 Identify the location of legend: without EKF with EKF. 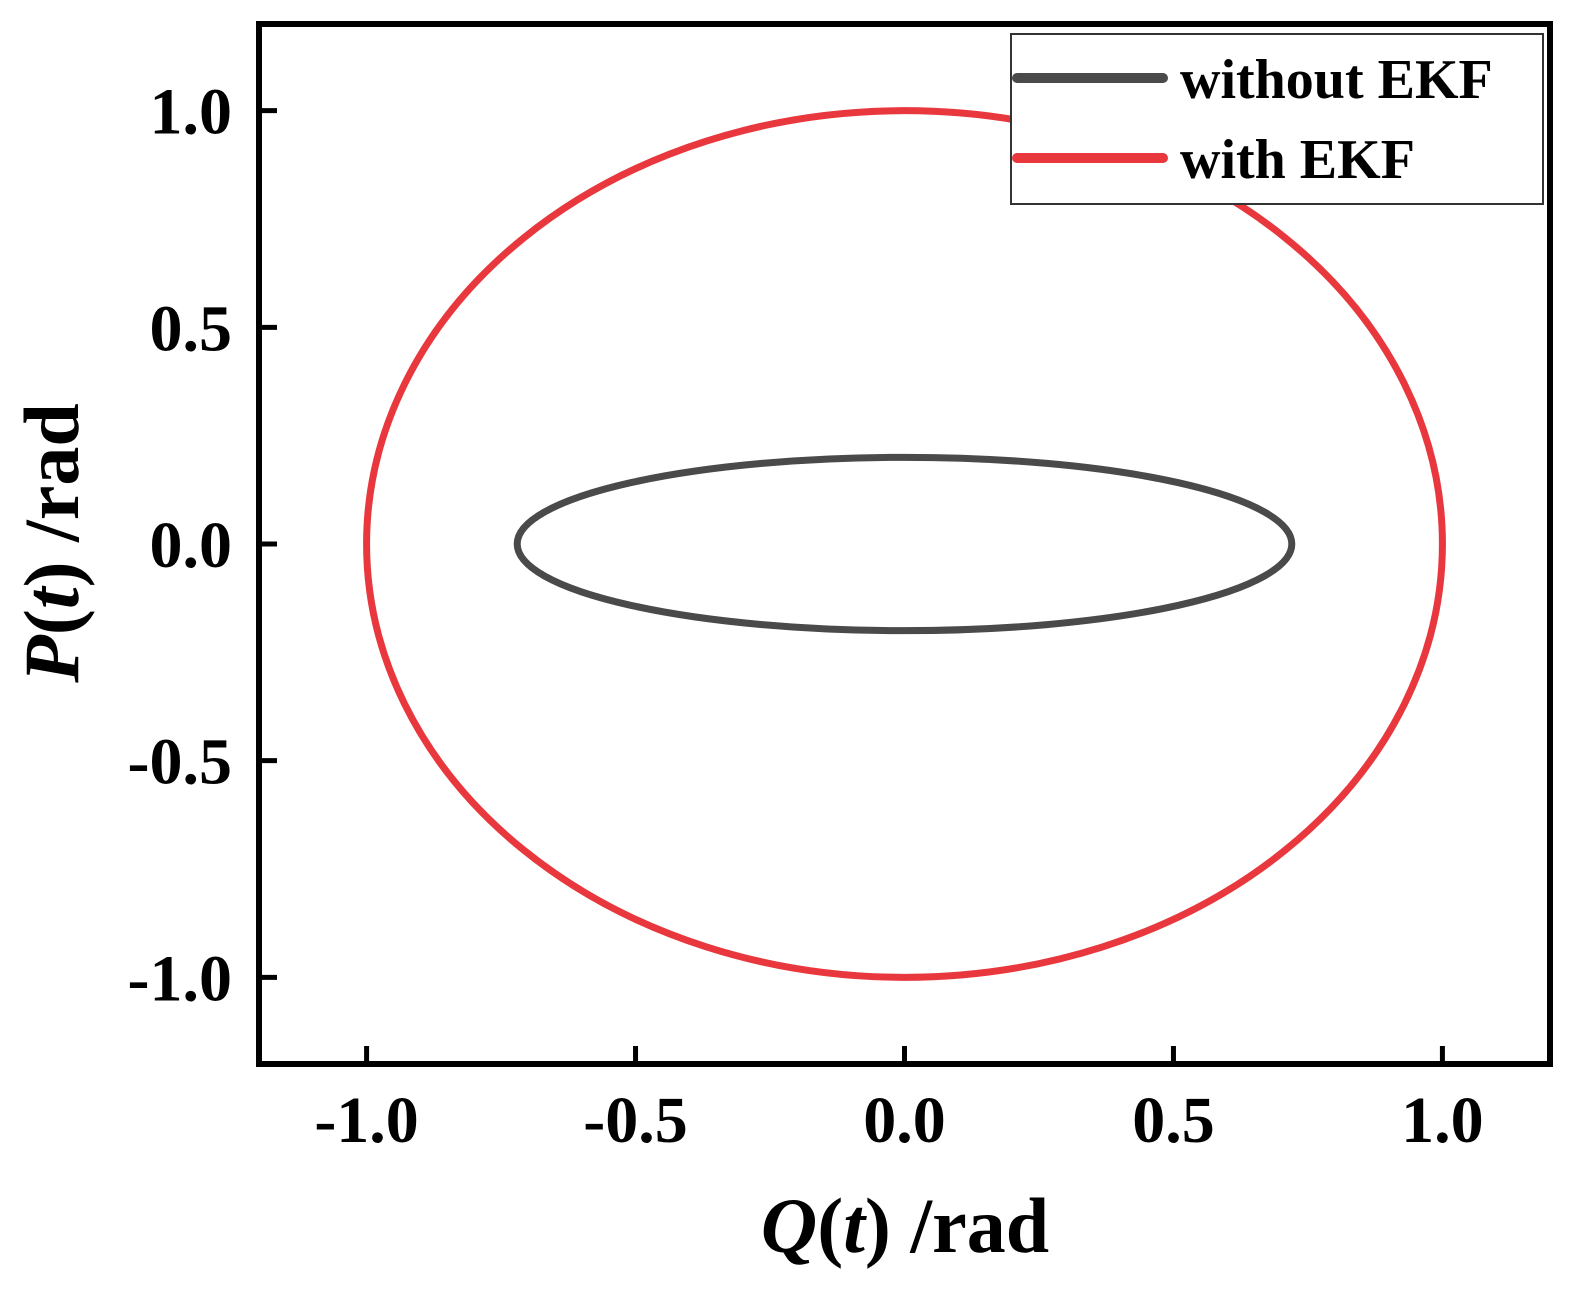
(1277, 119).